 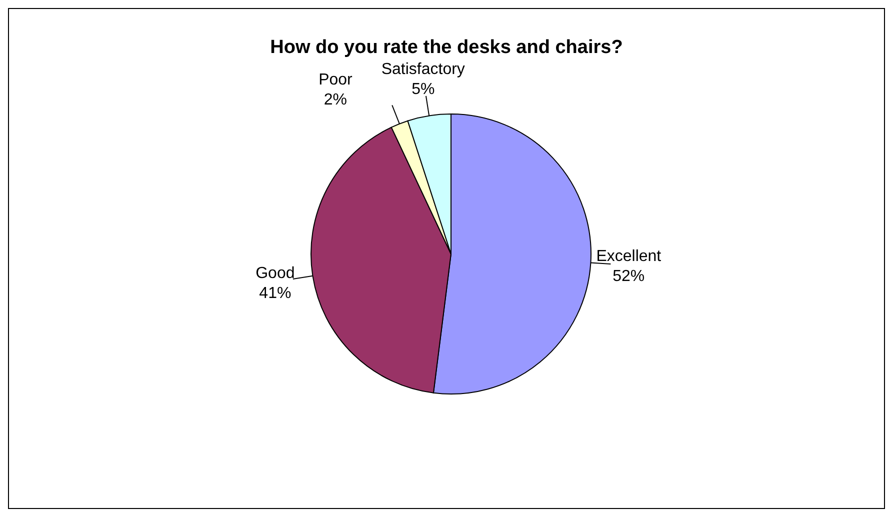 What do you see at coordinates (446, 48) in the screenshot?
I see `chart-title: How do you rate the desks and chairs?` at bounding box center [446, 48].